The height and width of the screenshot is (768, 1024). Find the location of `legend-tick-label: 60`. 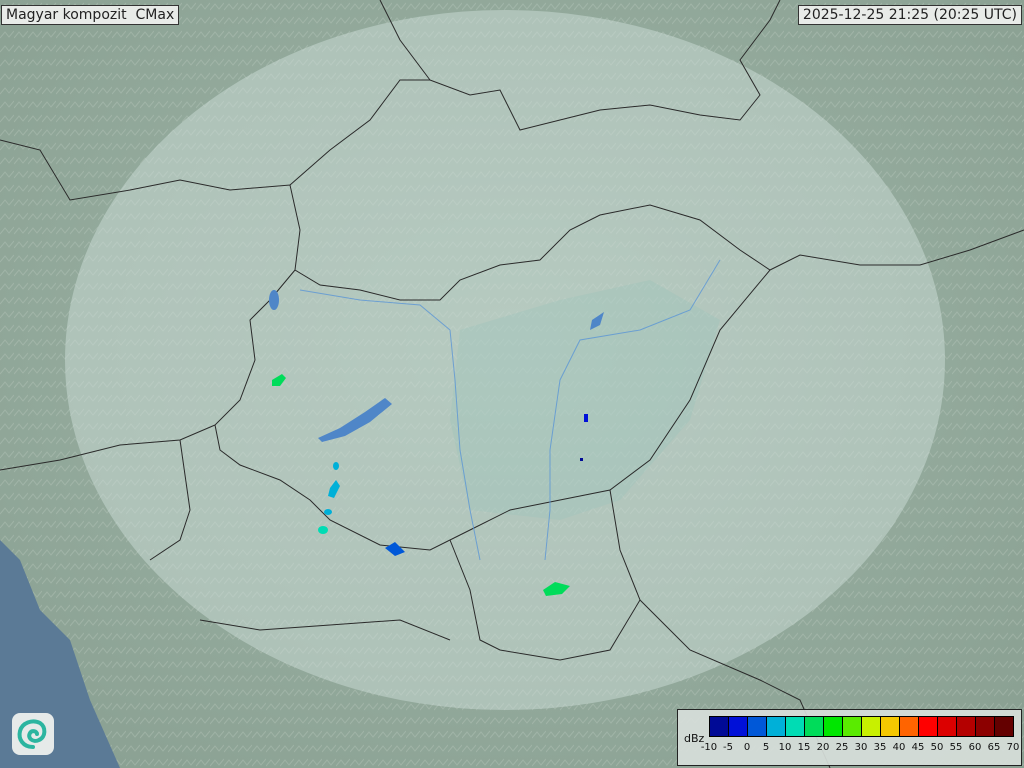

legend-tick-label: 60 is located at coordinates (975, 747).